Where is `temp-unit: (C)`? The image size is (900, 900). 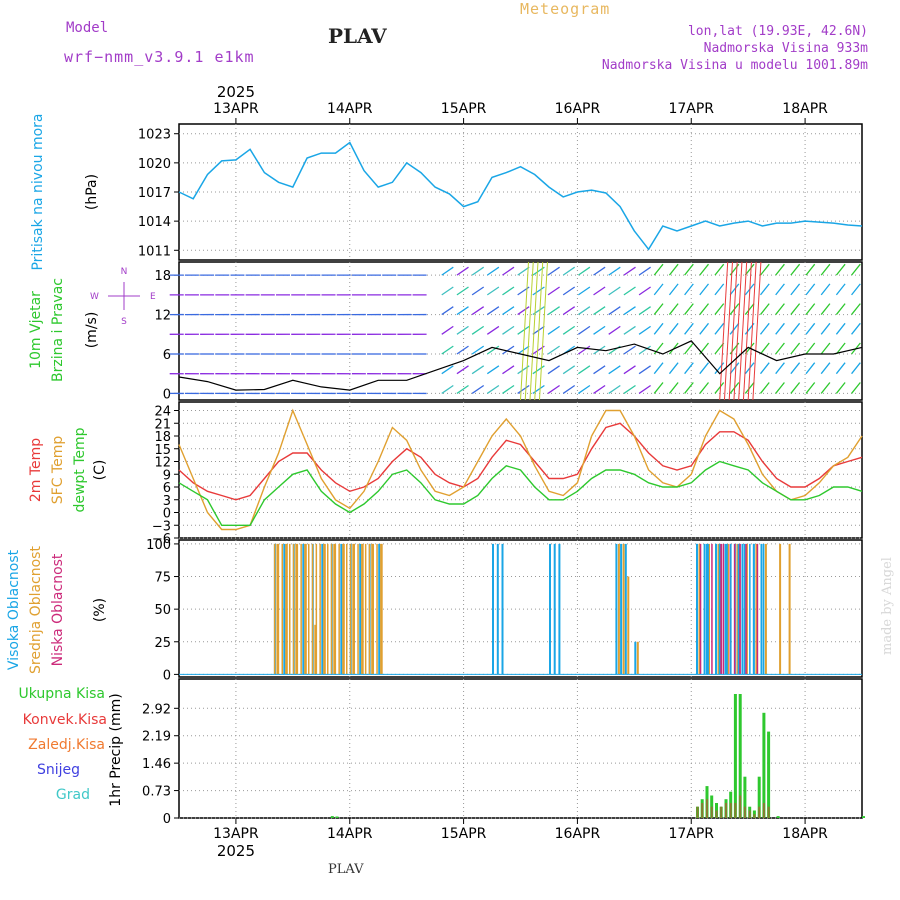 temp-unit: (C) is located at coordinates (100, 470).